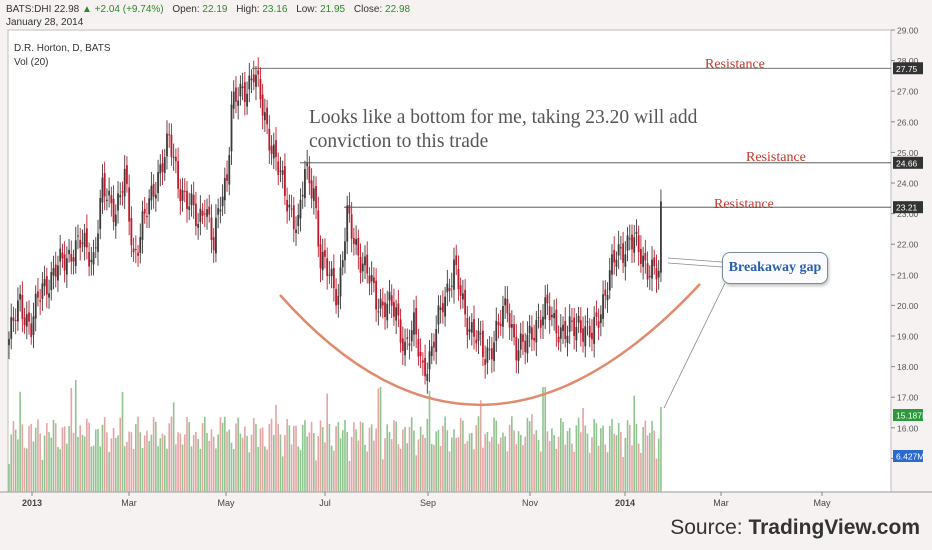 The image size is (932, 550). I want to click on x-tick-label: Mar, so click(721, 503).